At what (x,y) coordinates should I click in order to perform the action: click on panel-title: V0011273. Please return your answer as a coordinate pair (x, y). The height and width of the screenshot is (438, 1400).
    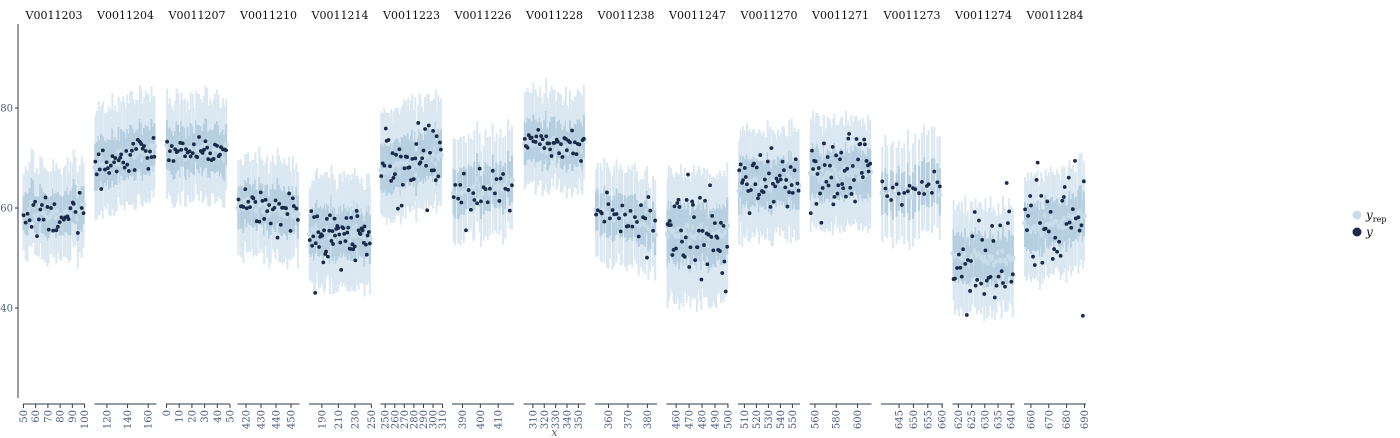
    Looking at the image, I should click on (912, 15).